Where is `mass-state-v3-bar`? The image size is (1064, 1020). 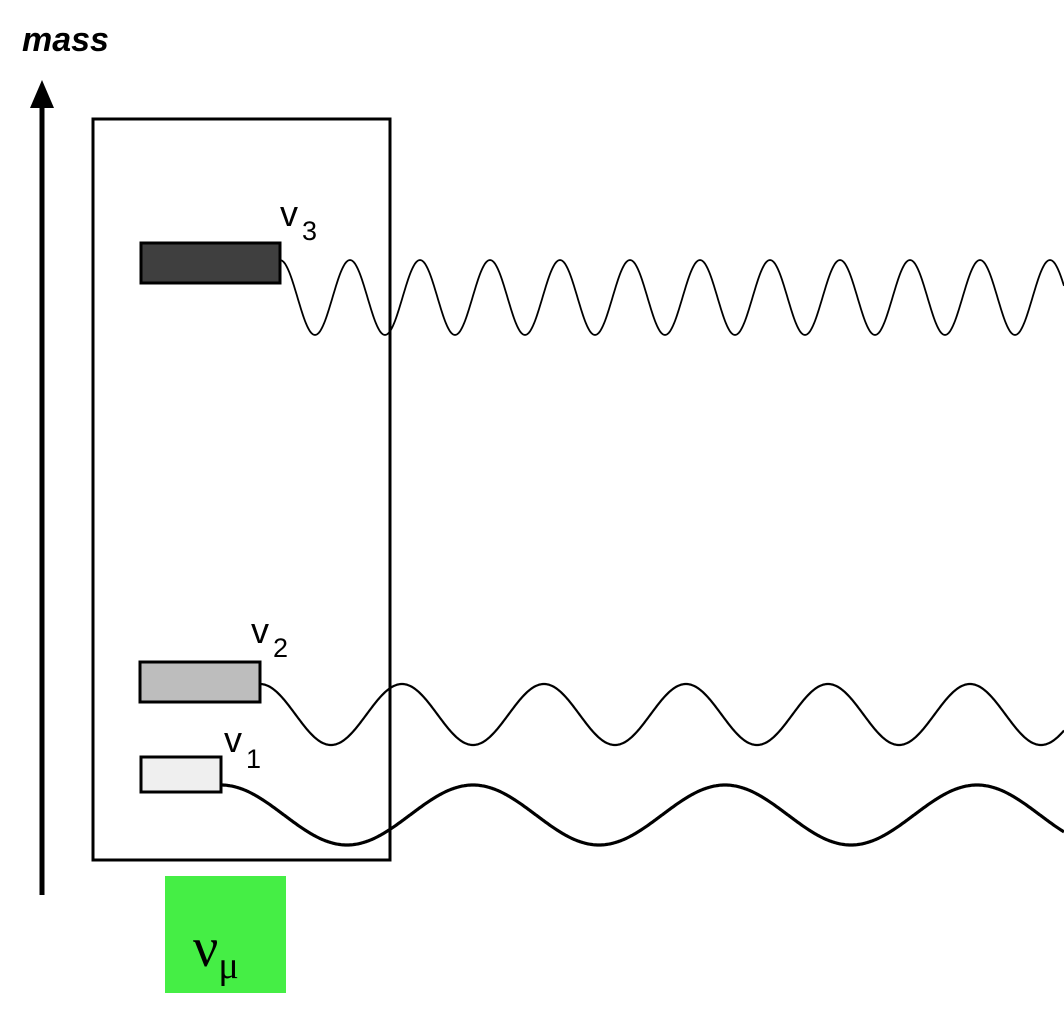
mass-state-v3-bar is located at coordinates (210, 263).